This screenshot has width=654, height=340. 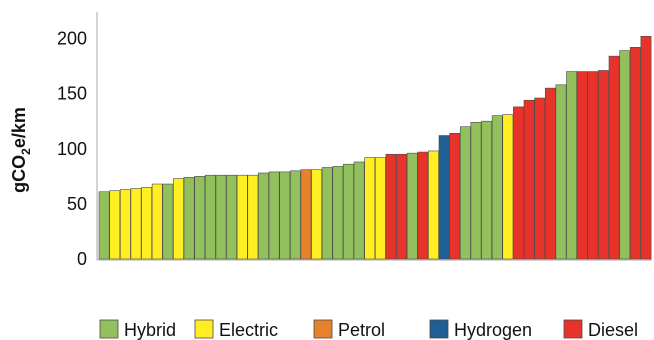 I want to click on legend-swatch-petrol, so click(x=323, y=329).